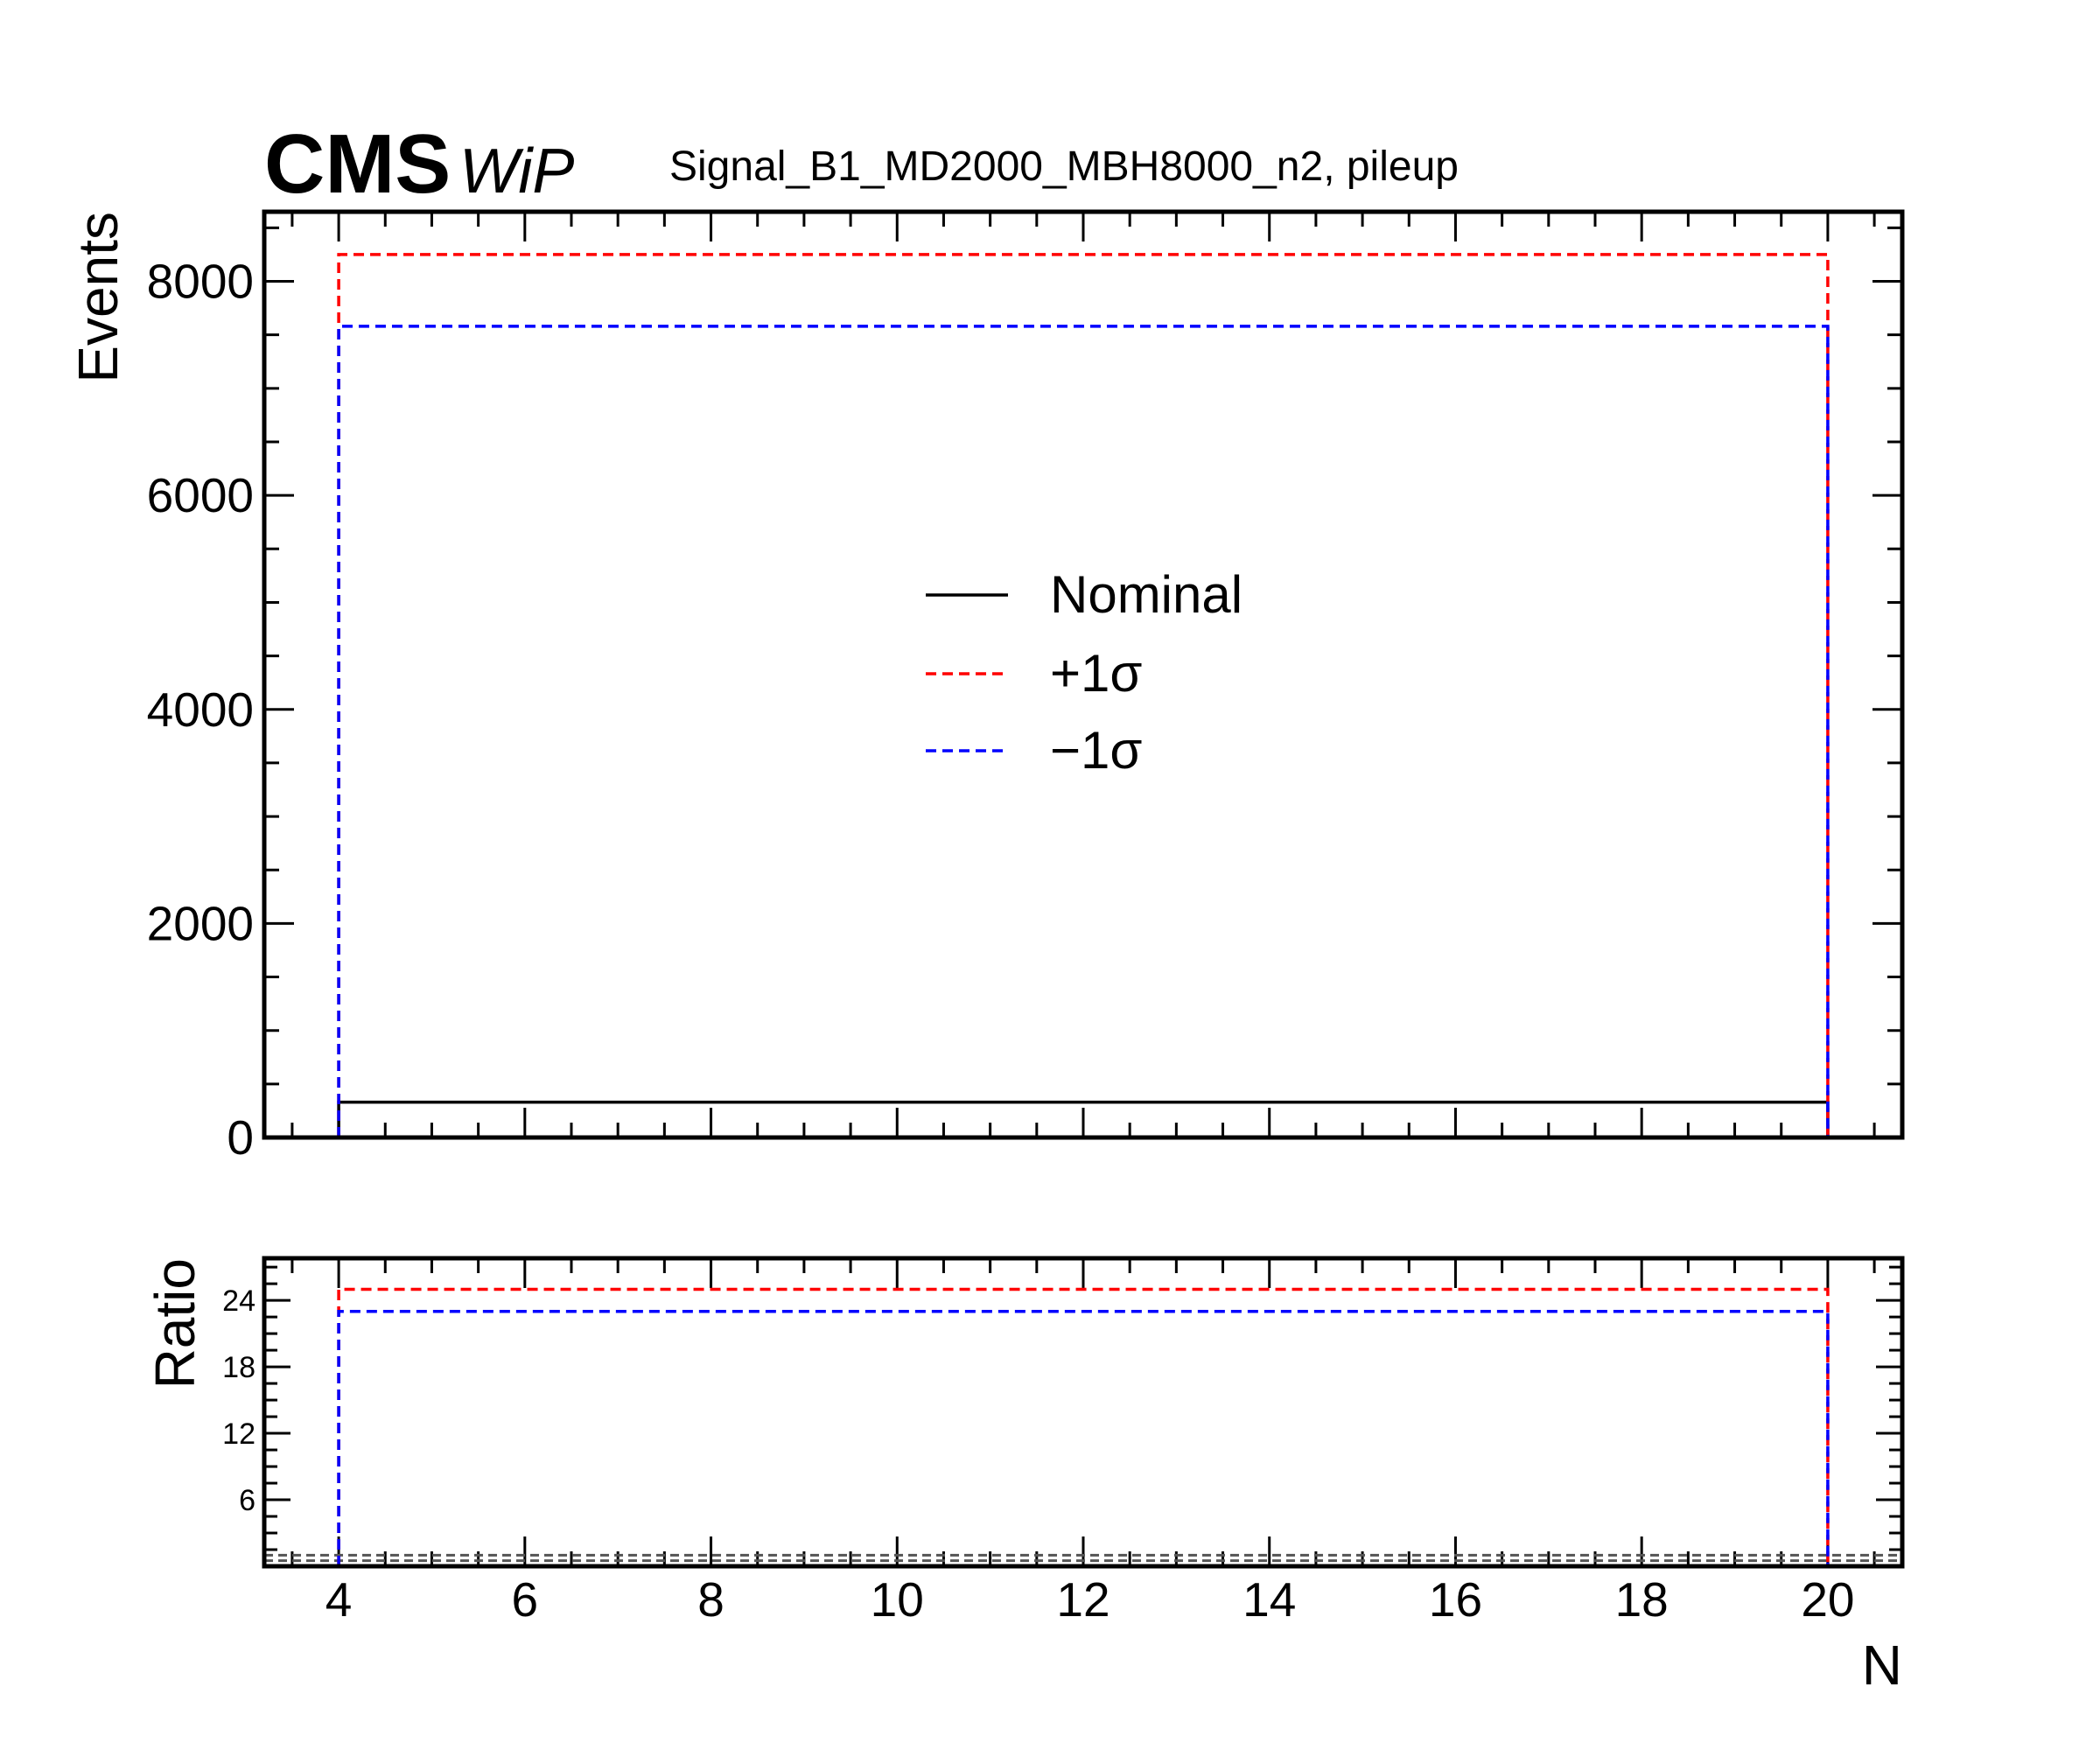 The height and width of the screenshot is (1750, 2100). What do you see at coordinates (1083, 1558) in the screenshot?
I see `ratio-reference-lines` at bounding box center [1083, 1558].